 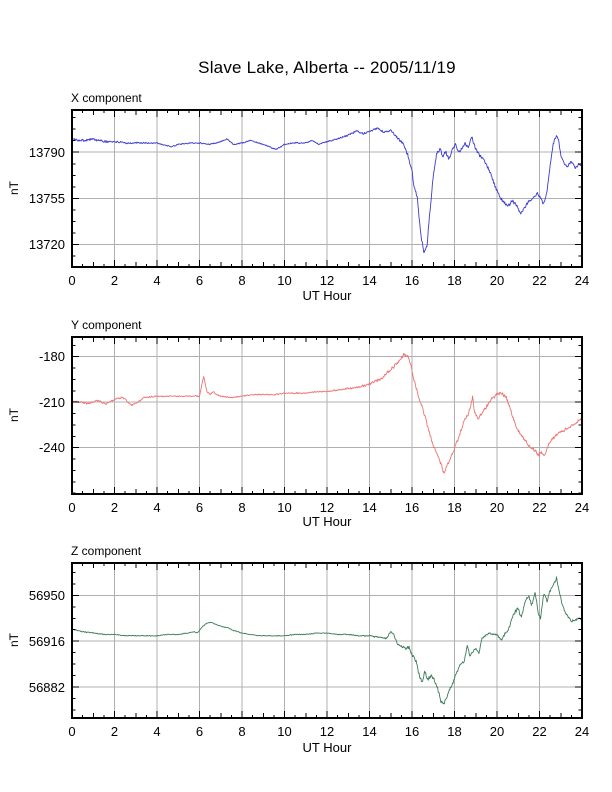 I want to click on y-plot-xaxis-label: UT Hour, so click(x=327, y=521).